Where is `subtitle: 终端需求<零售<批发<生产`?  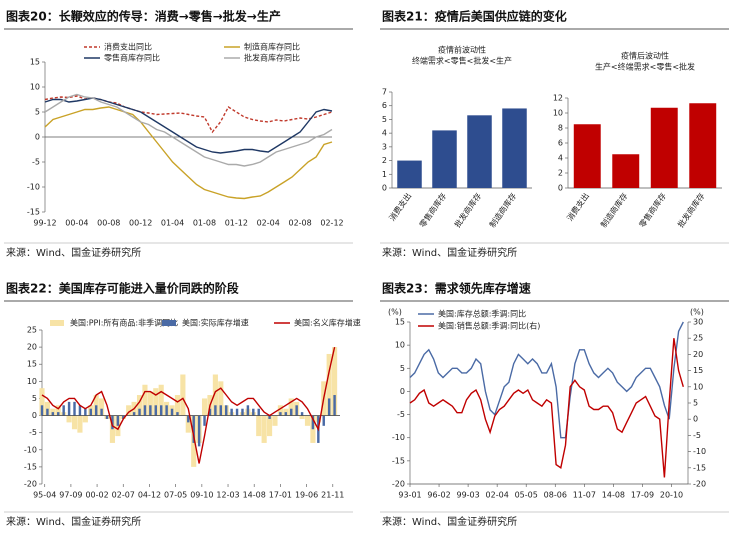 subtitle: 终端需求<零售<批发<生产 is located at coordinates (462, 61).